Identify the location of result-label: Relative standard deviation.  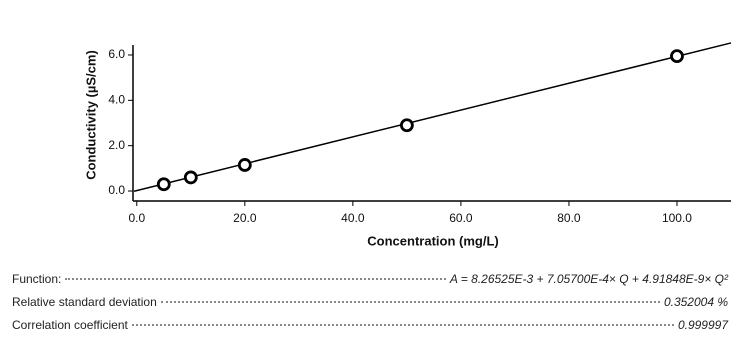
(84, 302).